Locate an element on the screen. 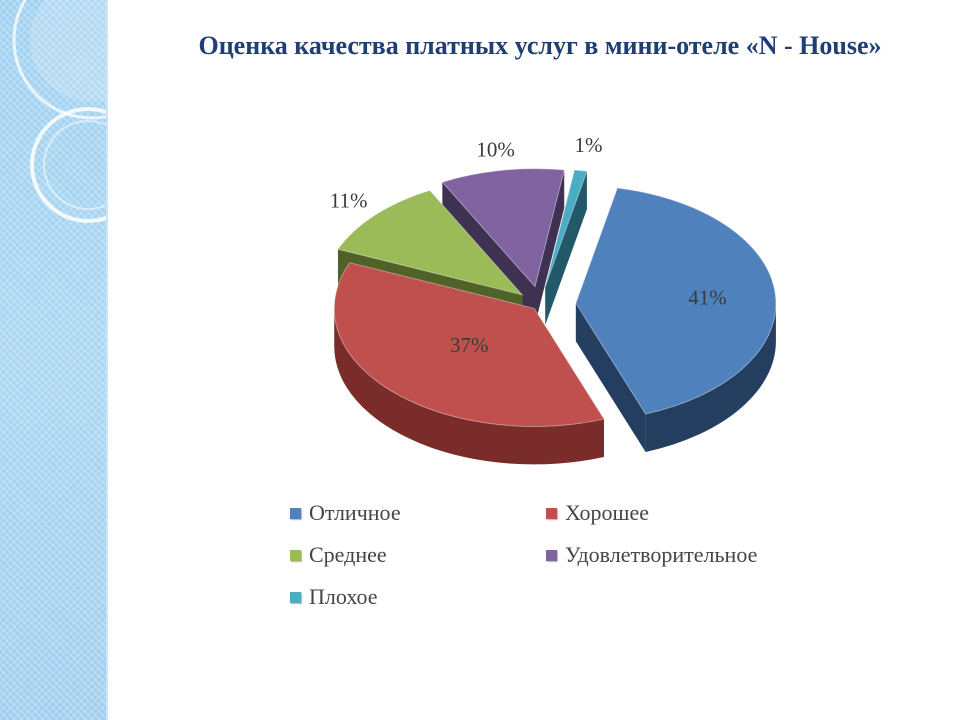 This screenshot has width=960, height=720. legend-label: Удовлетворительное is located at coordinates (661, 554).